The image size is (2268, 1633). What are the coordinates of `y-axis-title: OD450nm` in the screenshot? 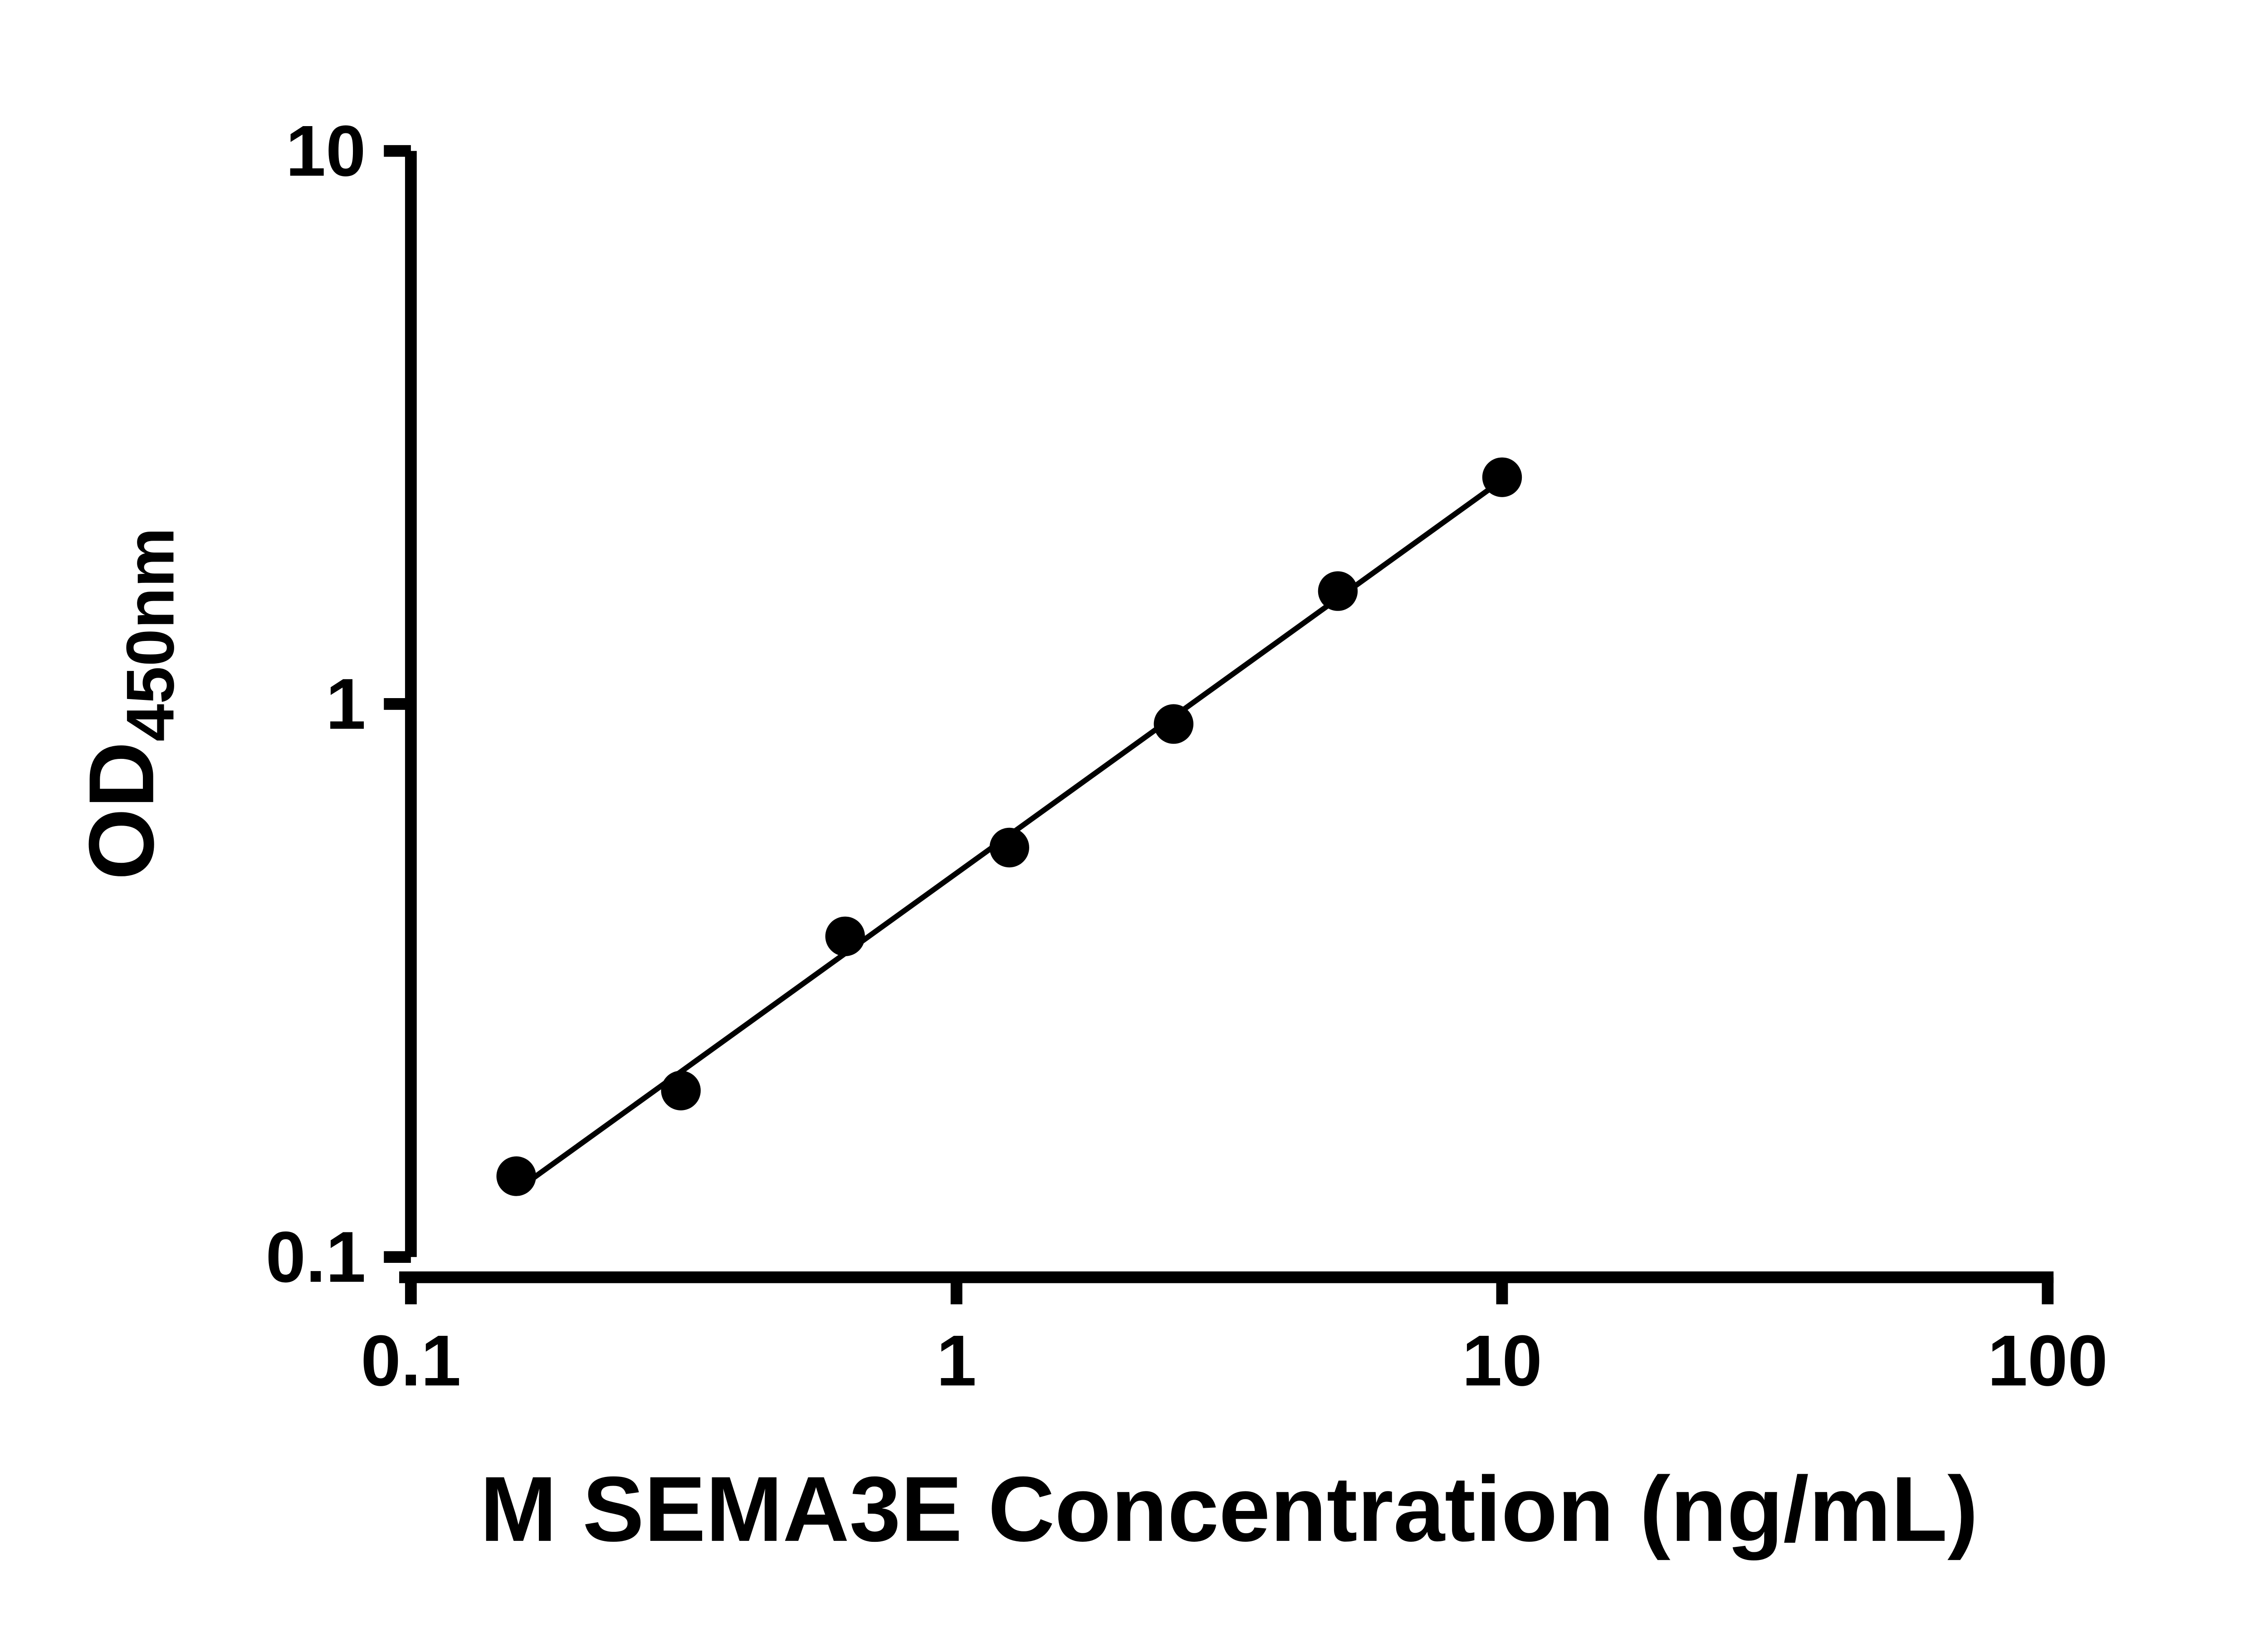 It's located at (129, 704).